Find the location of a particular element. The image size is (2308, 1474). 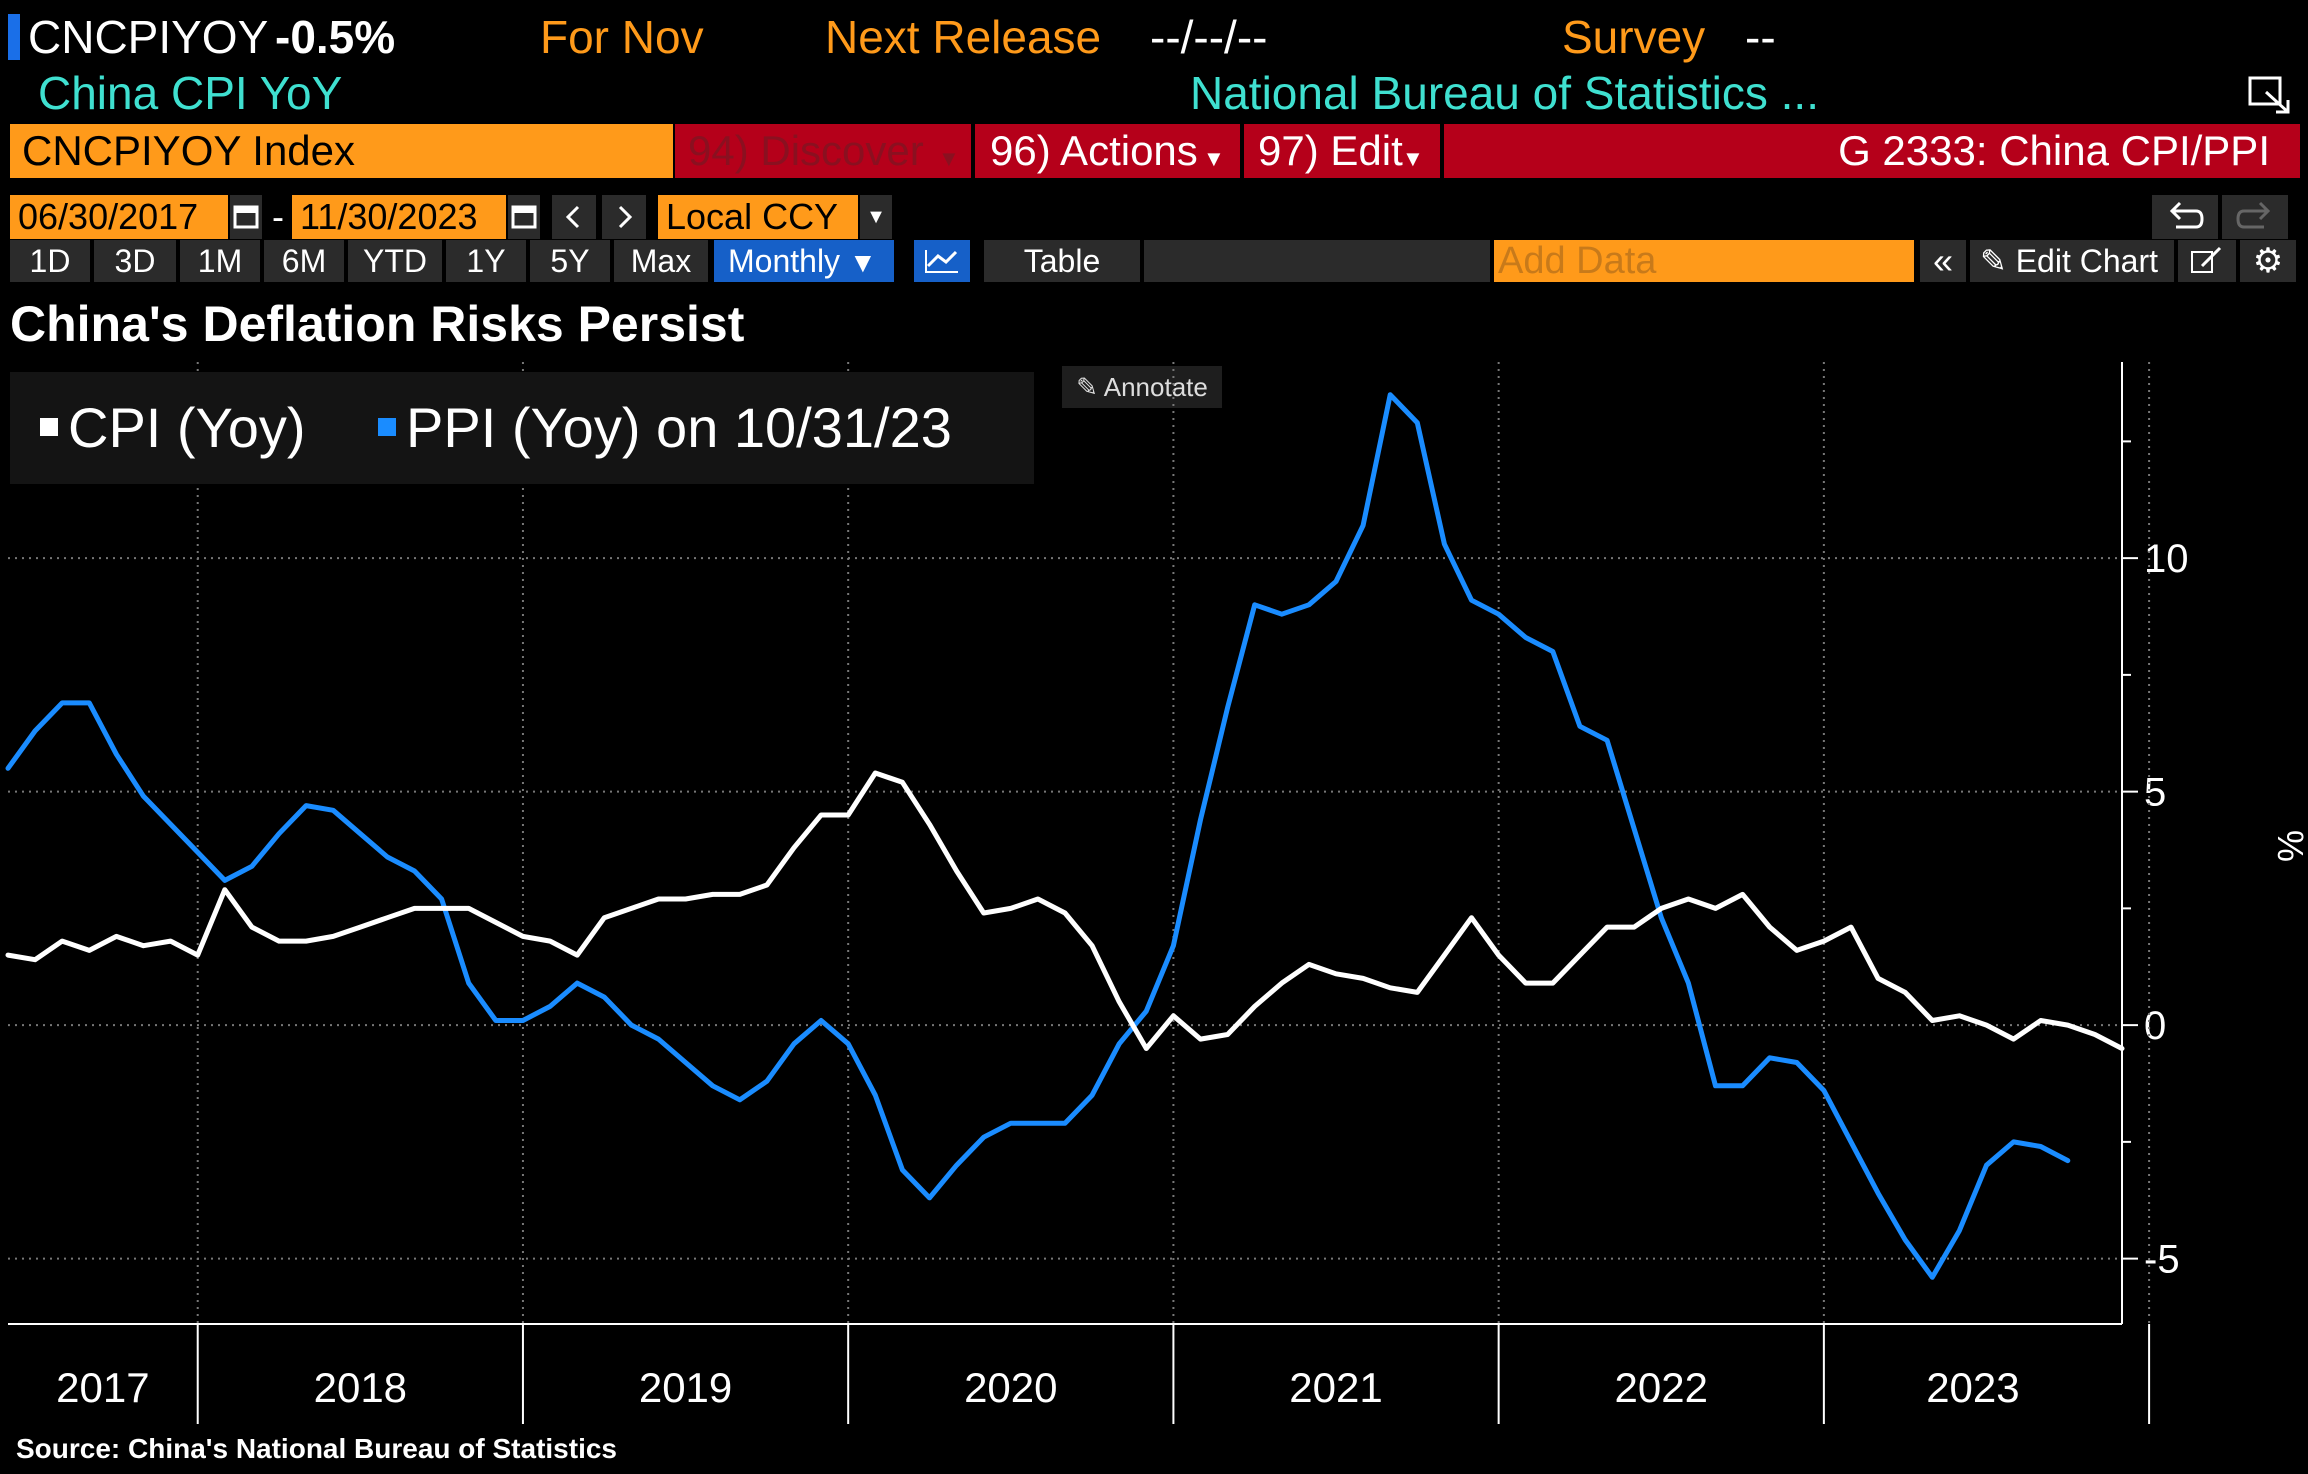

x-tick-label: 2021 is located at coordinates (1335, 1387).